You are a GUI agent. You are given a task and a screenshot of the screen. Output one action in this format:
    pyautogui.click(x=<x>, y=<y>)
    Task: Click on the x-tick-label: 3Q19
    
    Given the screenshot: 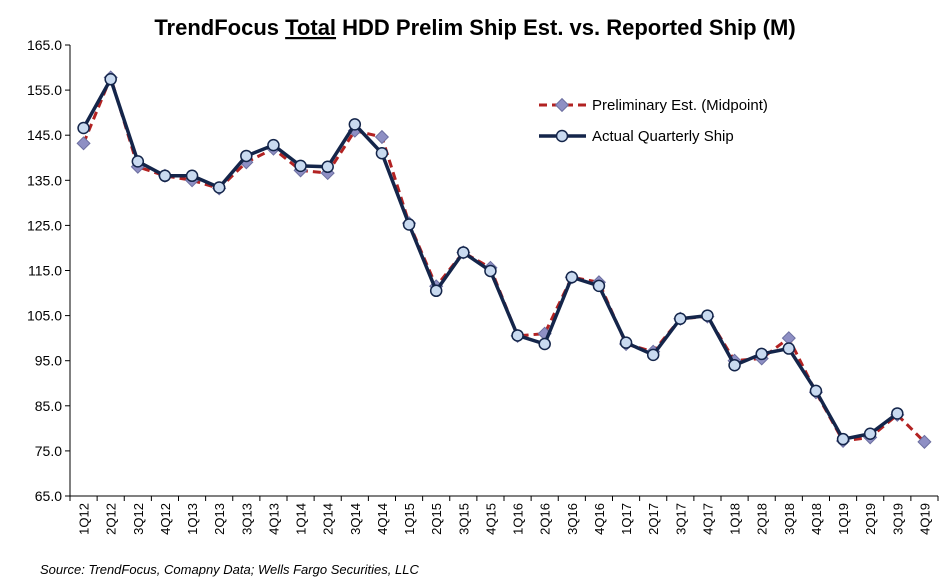 What is the action you would take?
    pyautogui.click(x=897, y=519)
    